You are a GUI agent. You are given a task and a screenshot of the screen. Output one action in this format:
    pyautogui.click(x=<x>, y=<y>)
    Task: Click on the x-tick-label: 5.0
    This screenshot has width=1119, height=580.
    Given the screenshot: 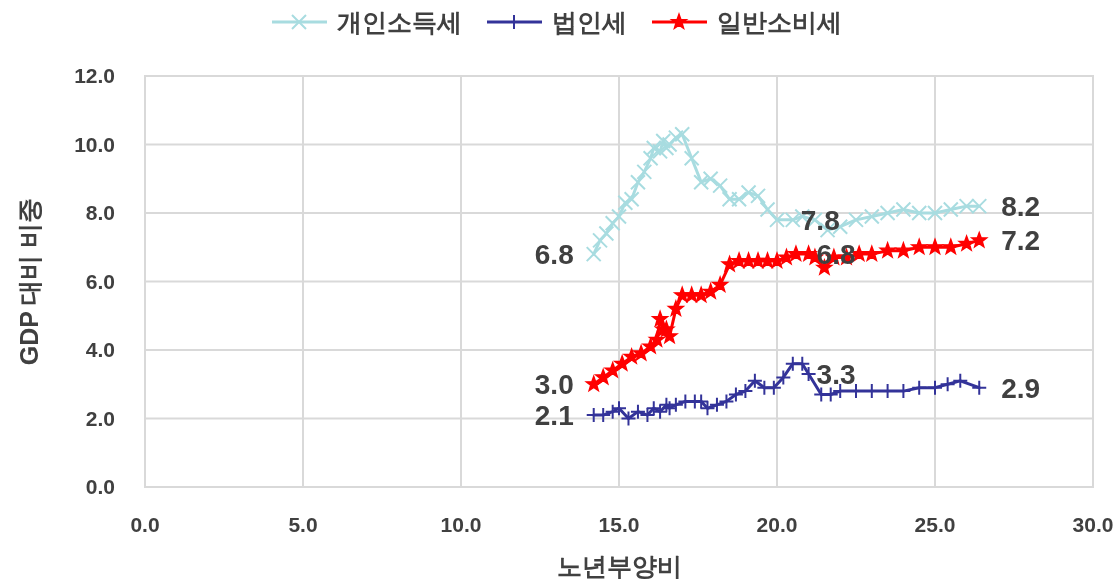 What is the action you would take?
    pyautogui.click(x=303, y=524)
    